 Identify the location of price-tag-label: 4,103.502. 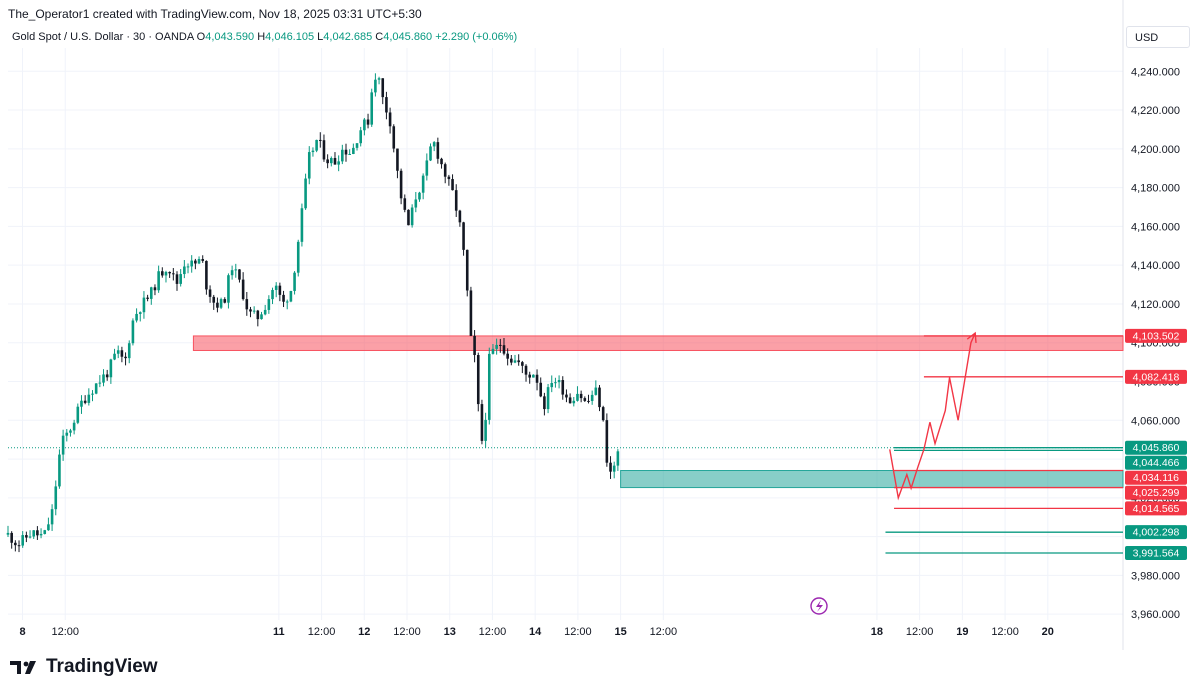
(1156, 336).